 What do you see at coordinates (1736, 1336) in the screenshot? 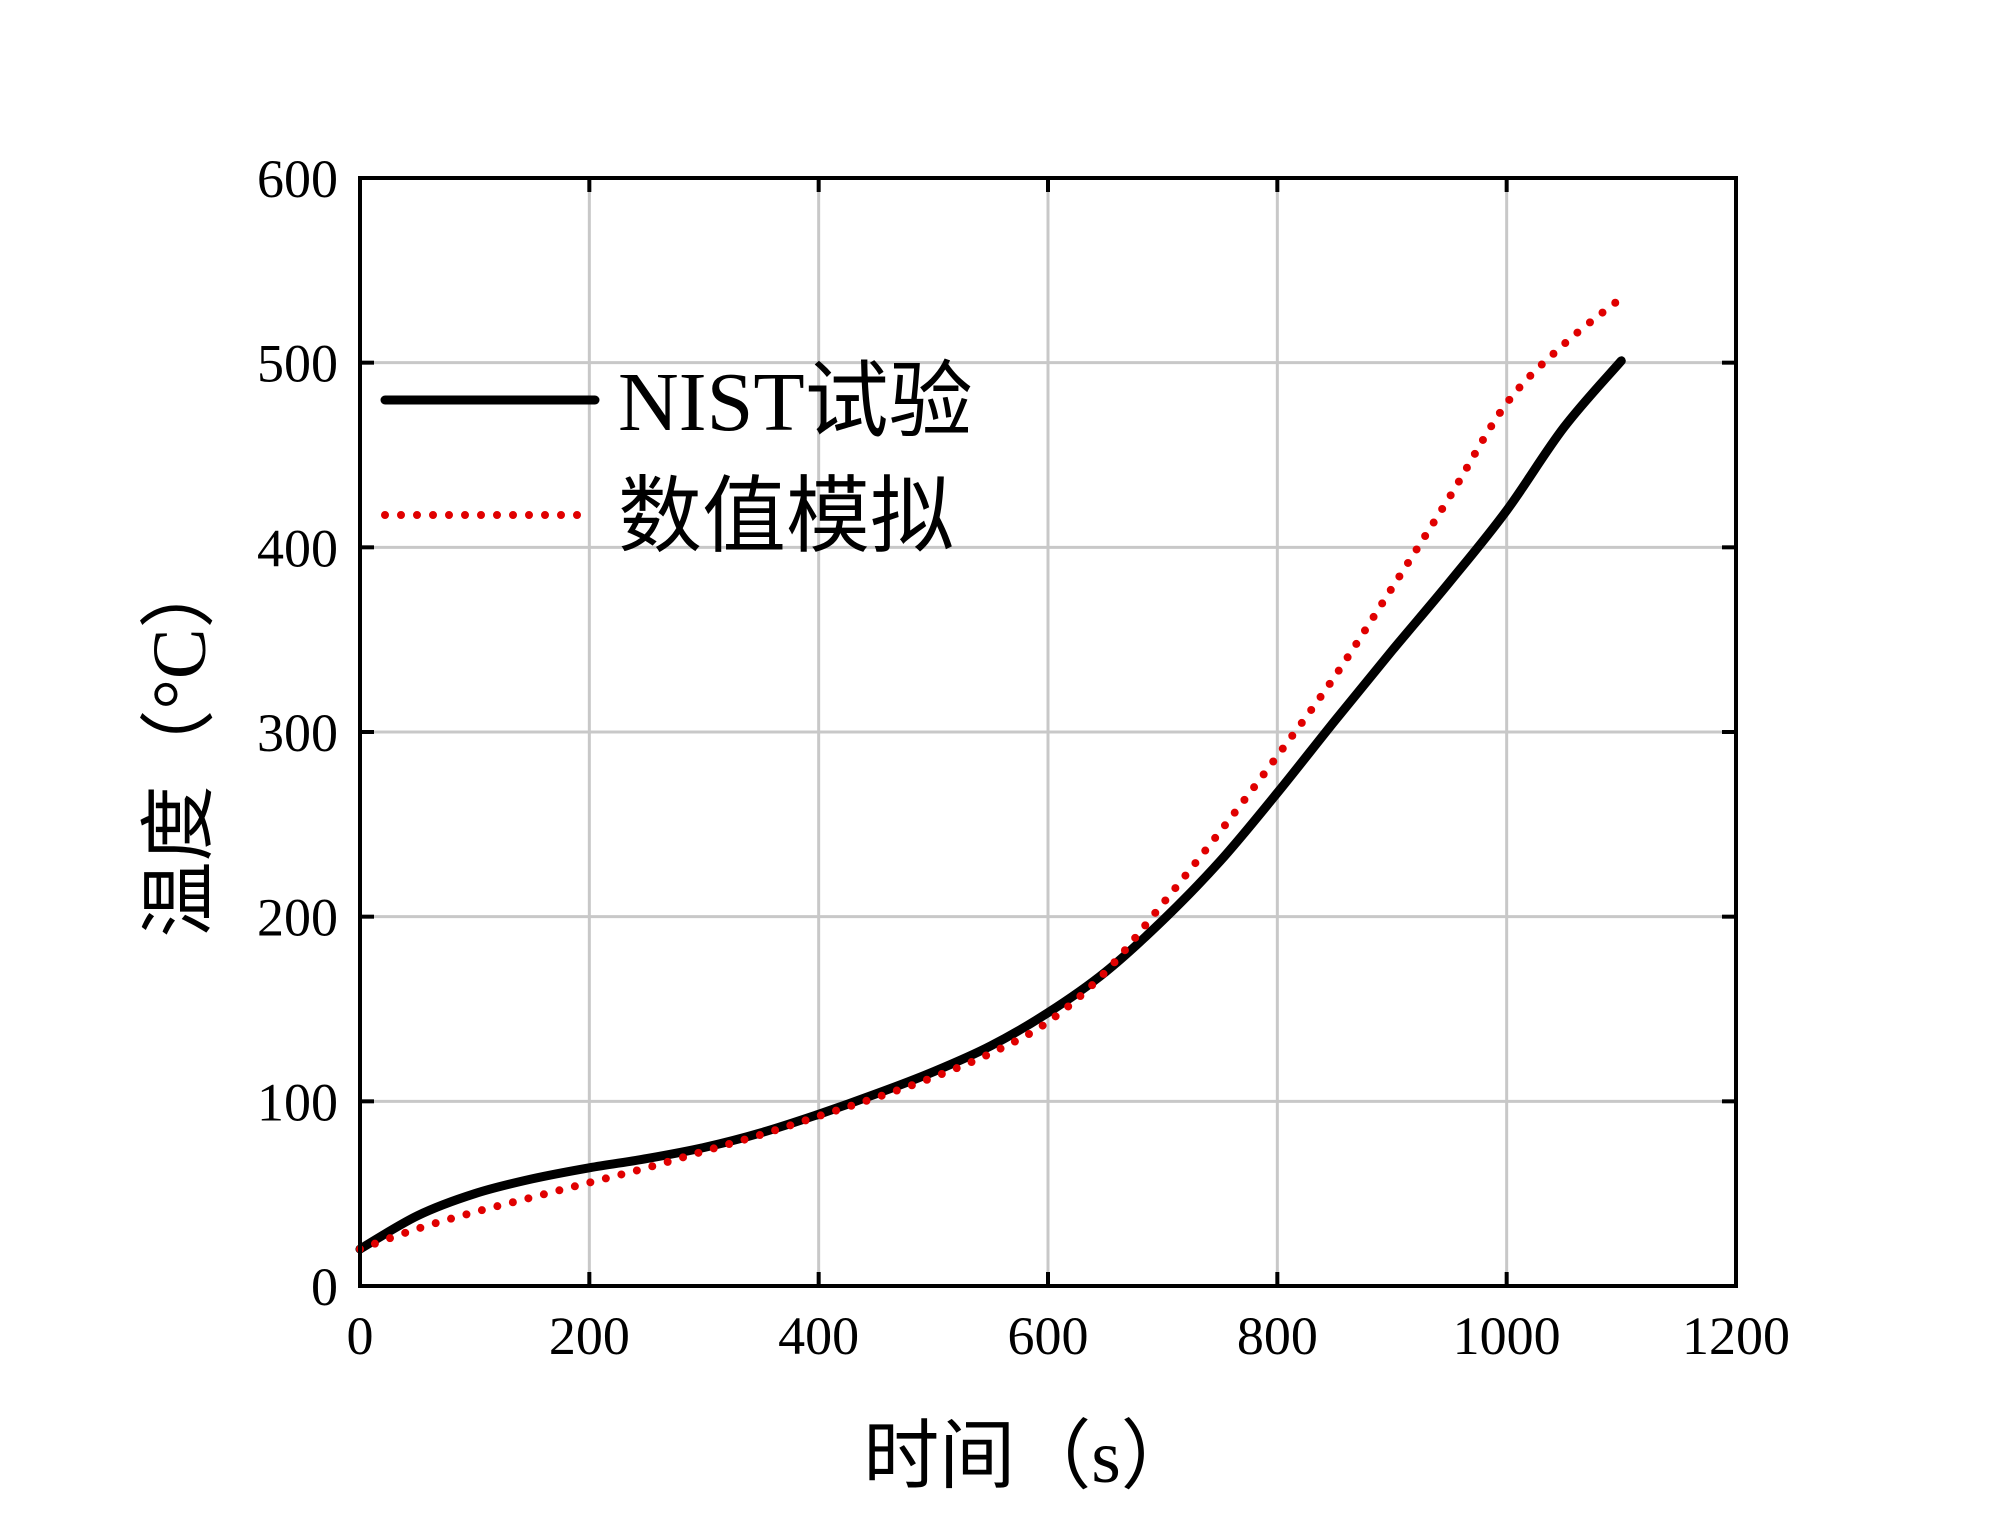
I see `x-tick-label: 1200` at bounding box center [1736, 1336].